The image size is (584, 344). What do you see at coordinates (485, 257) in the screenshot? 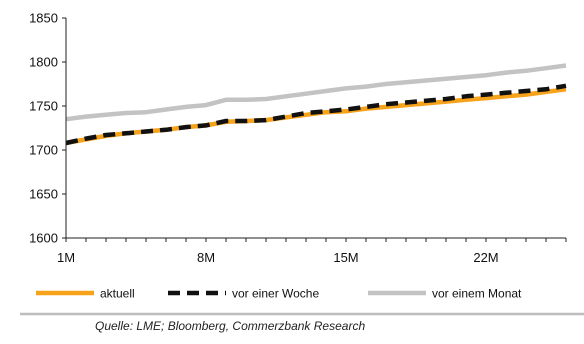
I see `x-tick-label: 22M` at bounding box center [485, 257].